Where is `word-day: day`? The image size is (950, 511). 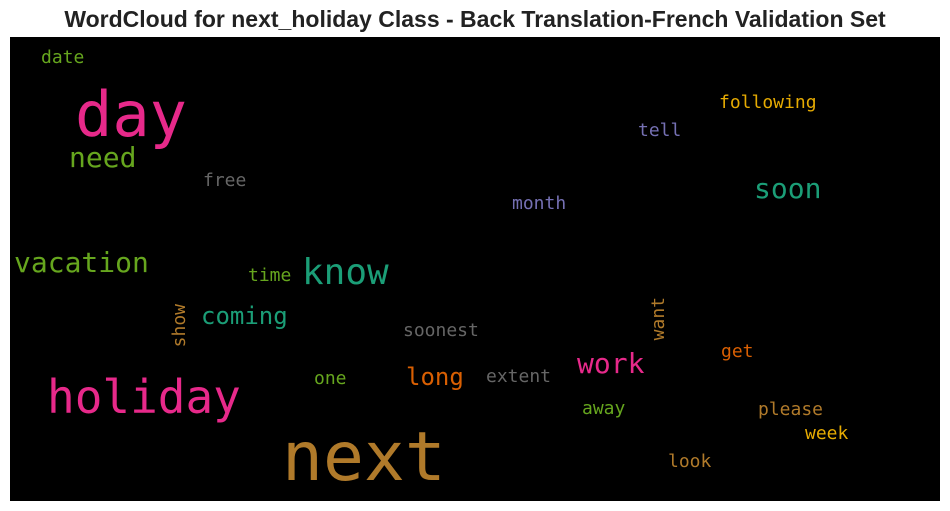
word-day: day is located at coordinates (131, 114).